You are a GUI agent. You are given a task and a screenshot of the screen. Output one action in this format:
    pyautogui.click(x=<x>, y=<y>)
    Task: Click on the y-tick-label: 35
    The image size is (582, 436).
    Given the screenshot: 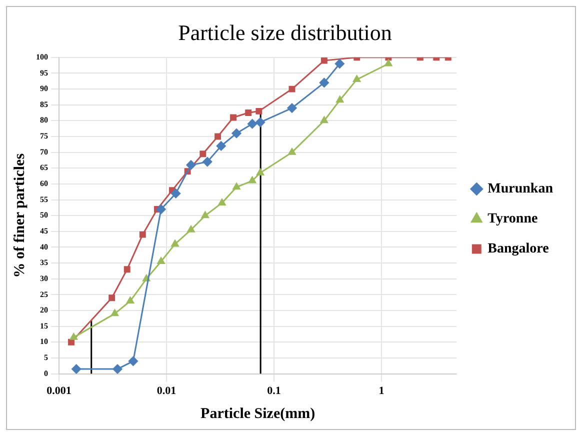 What is the action you would take?
    pyautogui.click(x=44, y=263)
    